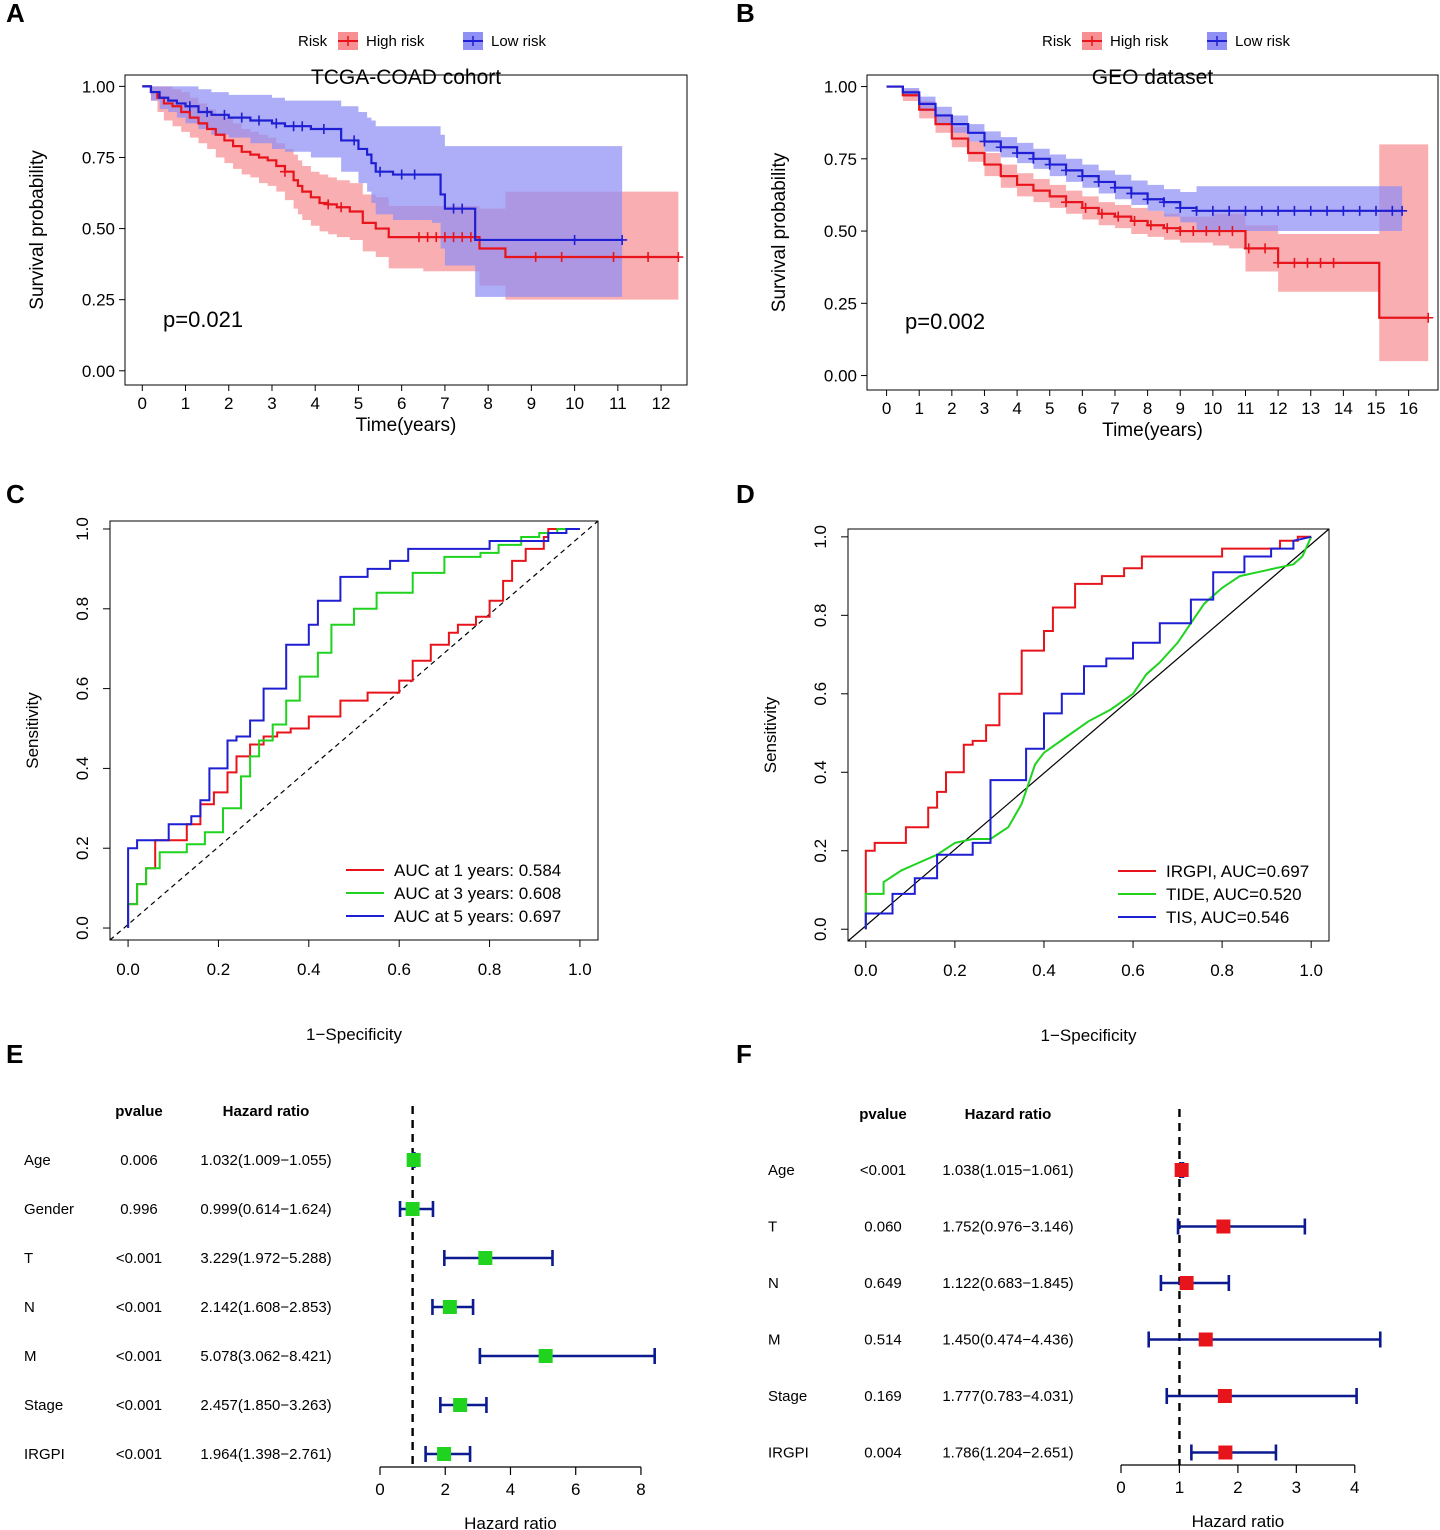 Image resolution: width=1440 pixels, height=1530 pixels. I want to click on row-pvalue: 0.514, so click(883, 1340).